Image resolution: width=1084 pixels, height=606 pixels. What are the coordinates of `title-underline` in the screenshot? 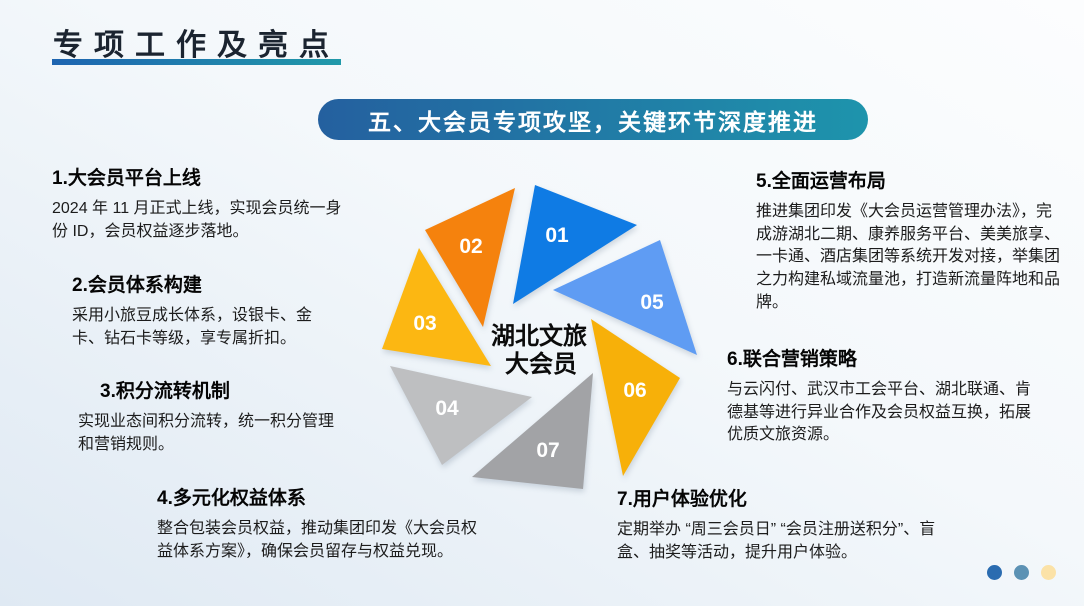 It's located at (196, 62).